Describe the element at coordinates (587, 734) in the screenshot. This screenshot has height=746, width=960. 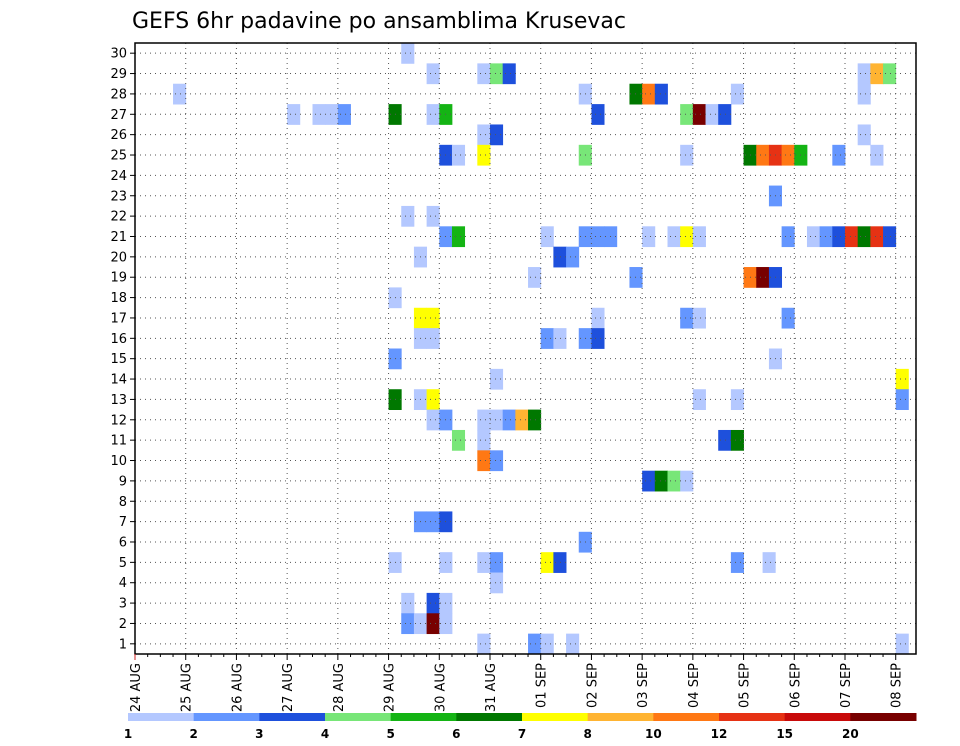
I see `legend-label: 8` at that location.